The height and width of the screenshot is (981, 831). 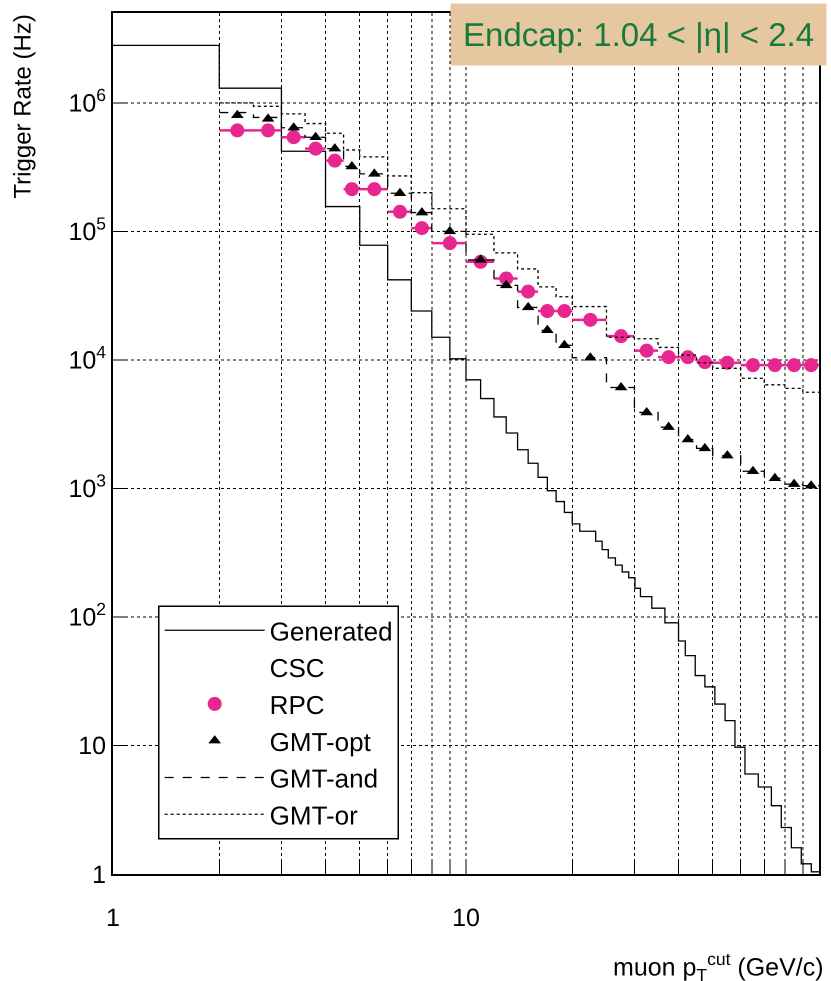 I want to click on legend-label: Generated, so click(x=331, y=631).